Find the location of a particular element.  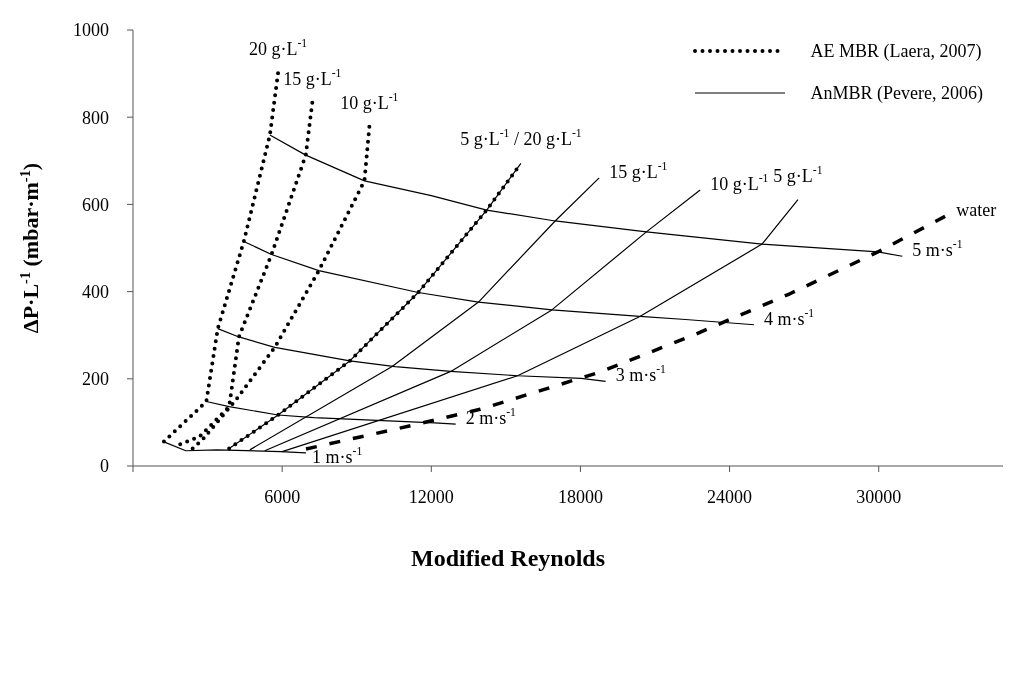

y-tick-label: 800 is located at coordinates (95, 117).